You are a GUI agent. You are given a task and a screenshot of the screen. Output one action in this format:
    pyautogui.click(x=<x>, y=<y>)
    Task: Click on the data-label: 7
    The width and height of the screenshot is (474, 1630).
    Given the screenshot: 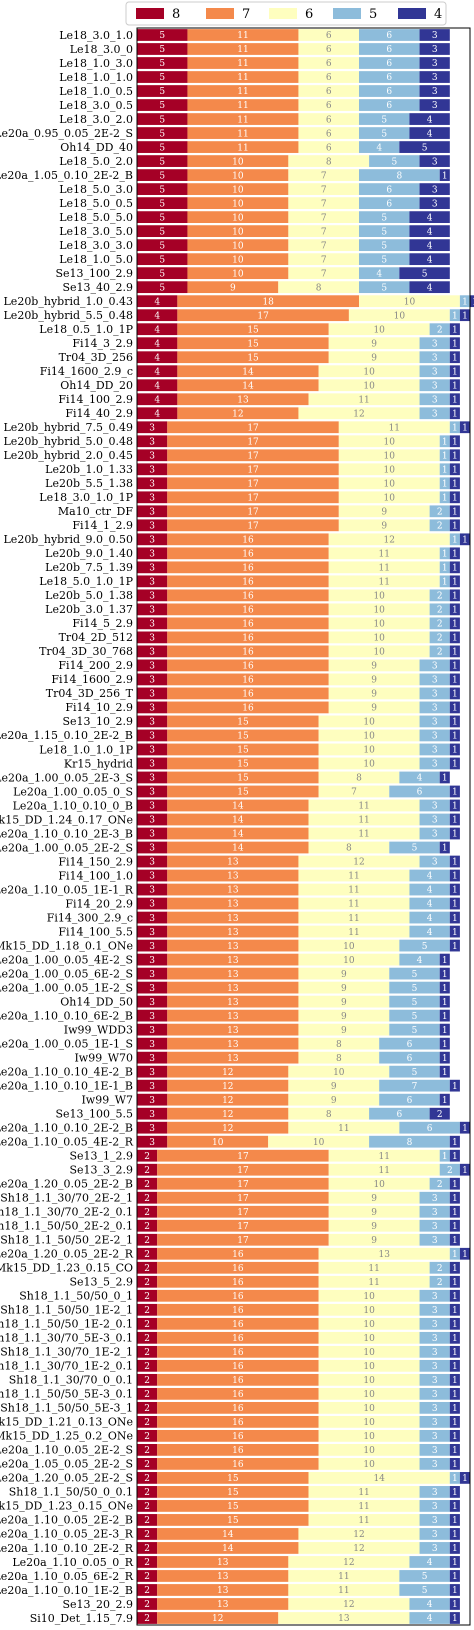 What is the action you would take?
    pyautogui.click(x=415, y=1087)
    